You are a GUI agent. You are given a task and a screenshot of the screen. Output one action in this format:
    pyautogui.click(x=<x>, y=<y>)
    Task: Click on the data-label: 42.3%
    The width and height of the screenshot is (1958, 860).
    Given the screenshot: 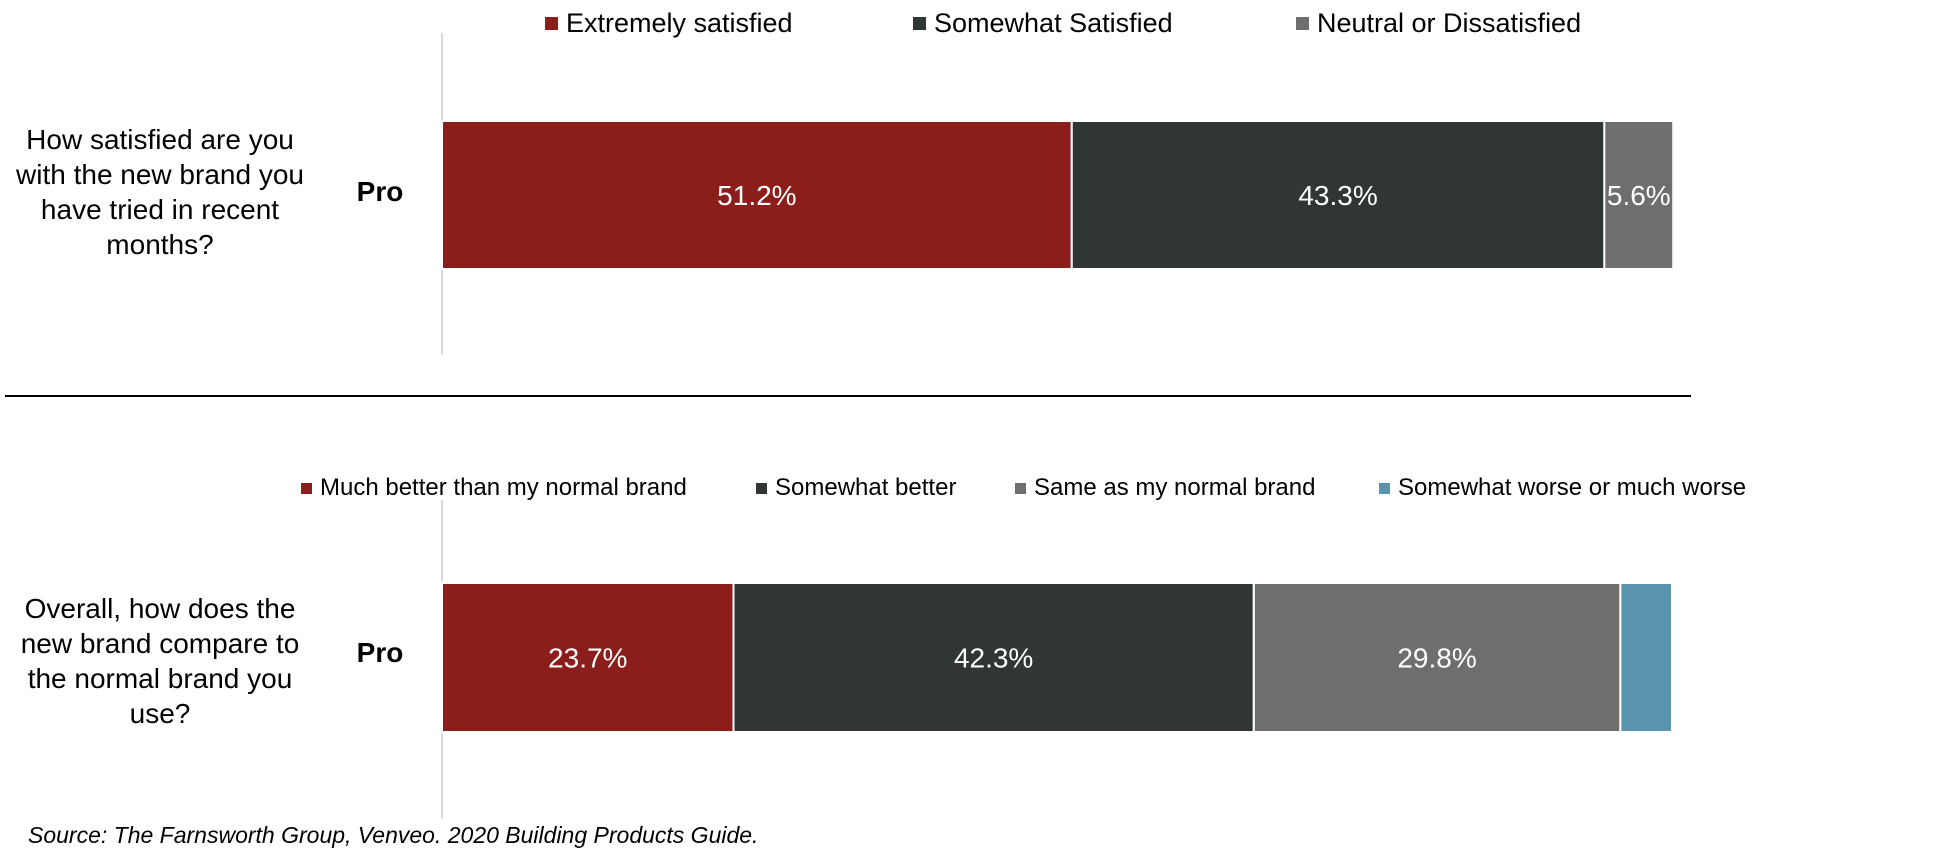 What is the action you would take?
    pyautogui.click(x=993, y=658)
    